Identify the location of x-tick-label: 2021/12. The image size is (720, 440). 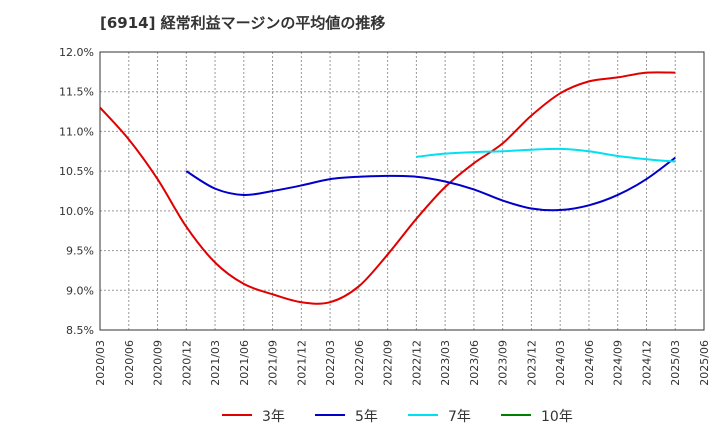
(301, 363).